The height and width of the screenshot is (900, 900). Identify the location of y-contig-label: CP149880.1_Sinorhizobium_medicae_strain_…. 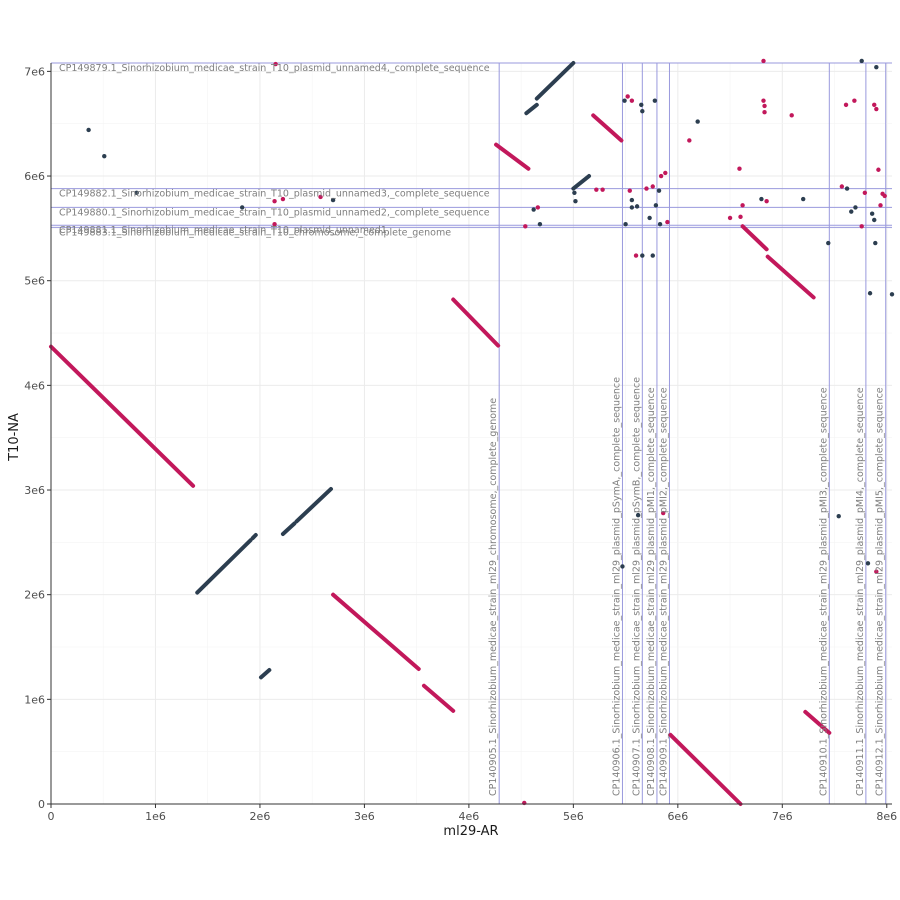
(274, 212).